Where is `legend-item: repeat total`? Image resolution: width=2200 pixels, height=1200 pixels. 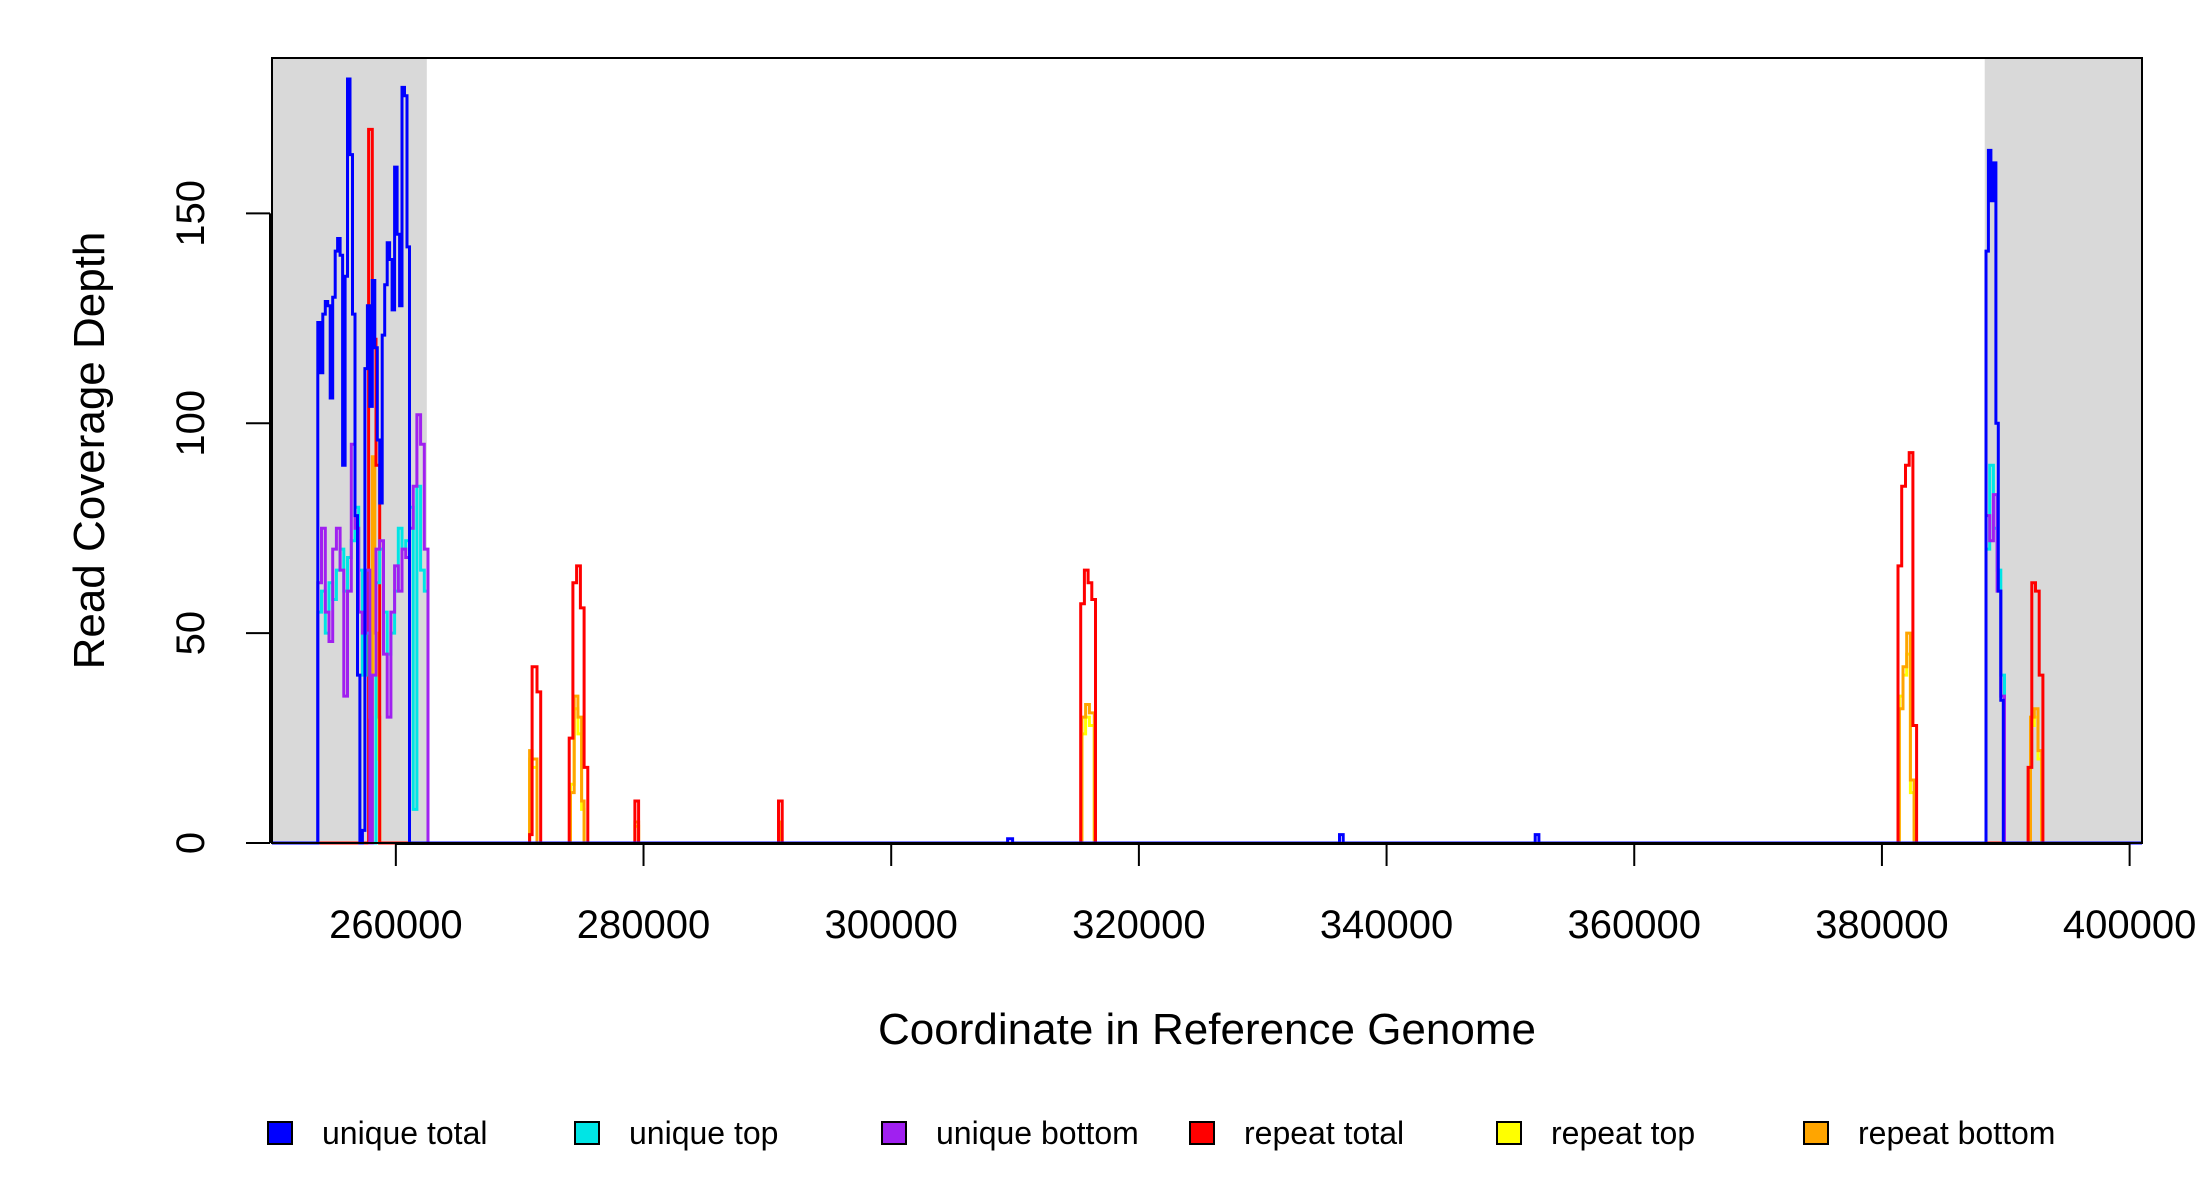 legend-item: repeat total is located at coordinates (1296, 1133).